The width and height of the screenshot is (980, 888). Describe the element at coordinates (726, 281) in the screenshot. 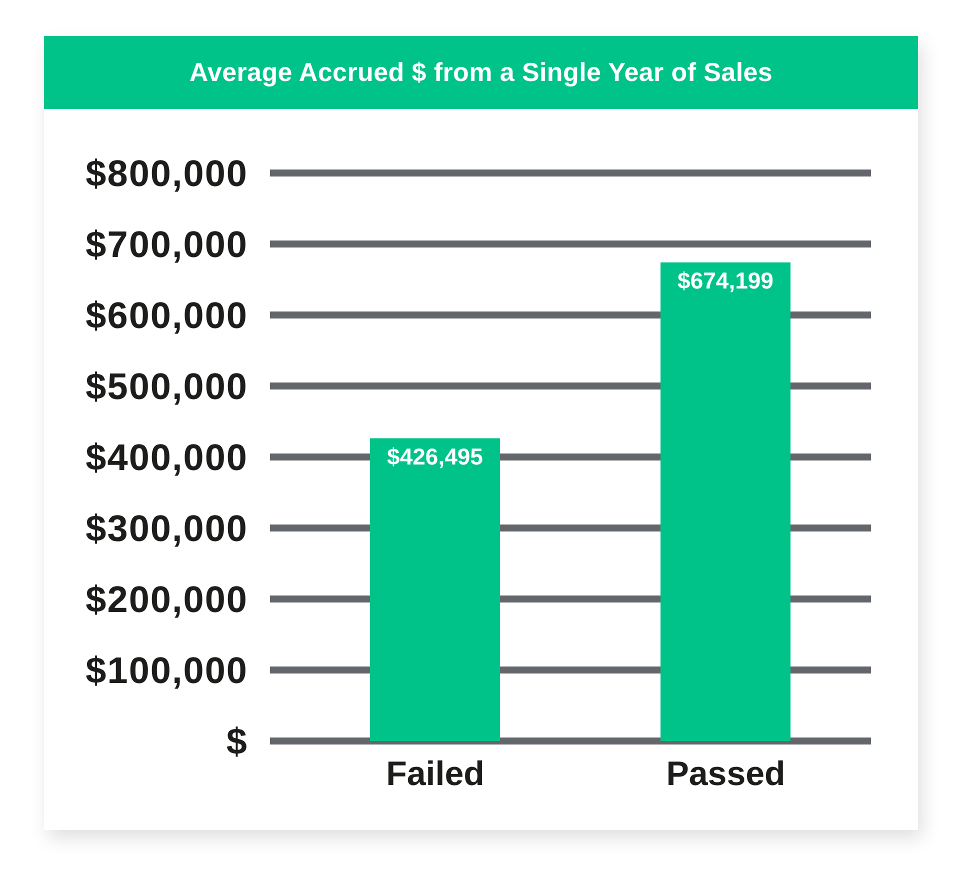

I see `data-label: $674,199` at that location.